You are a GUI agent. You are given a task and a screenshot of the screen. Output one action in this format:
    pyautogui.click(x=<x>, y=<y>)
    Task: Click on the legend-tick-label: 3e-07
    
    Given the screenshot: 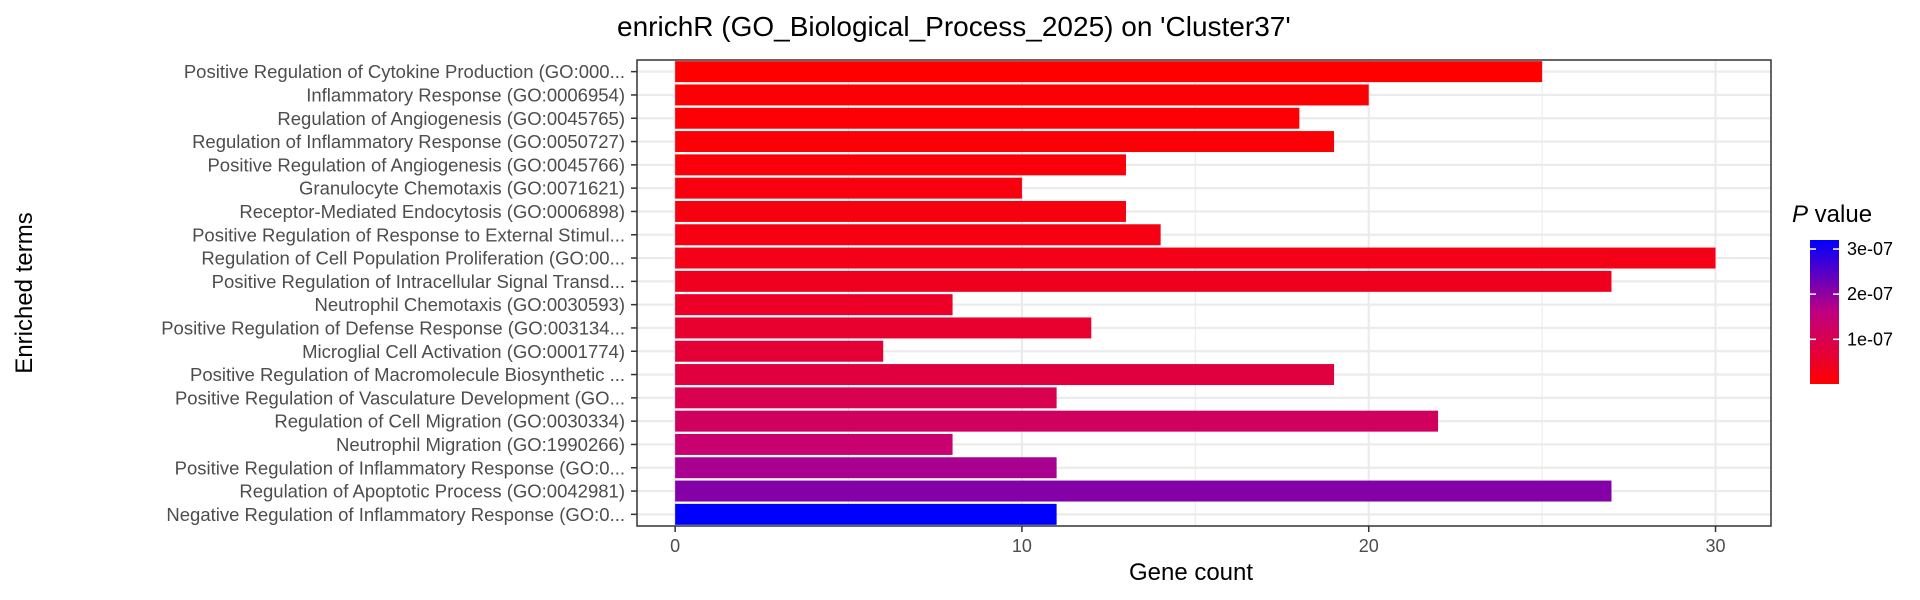 What is the action you would take?
    pyautogui.click(x=1870, y=249)
    